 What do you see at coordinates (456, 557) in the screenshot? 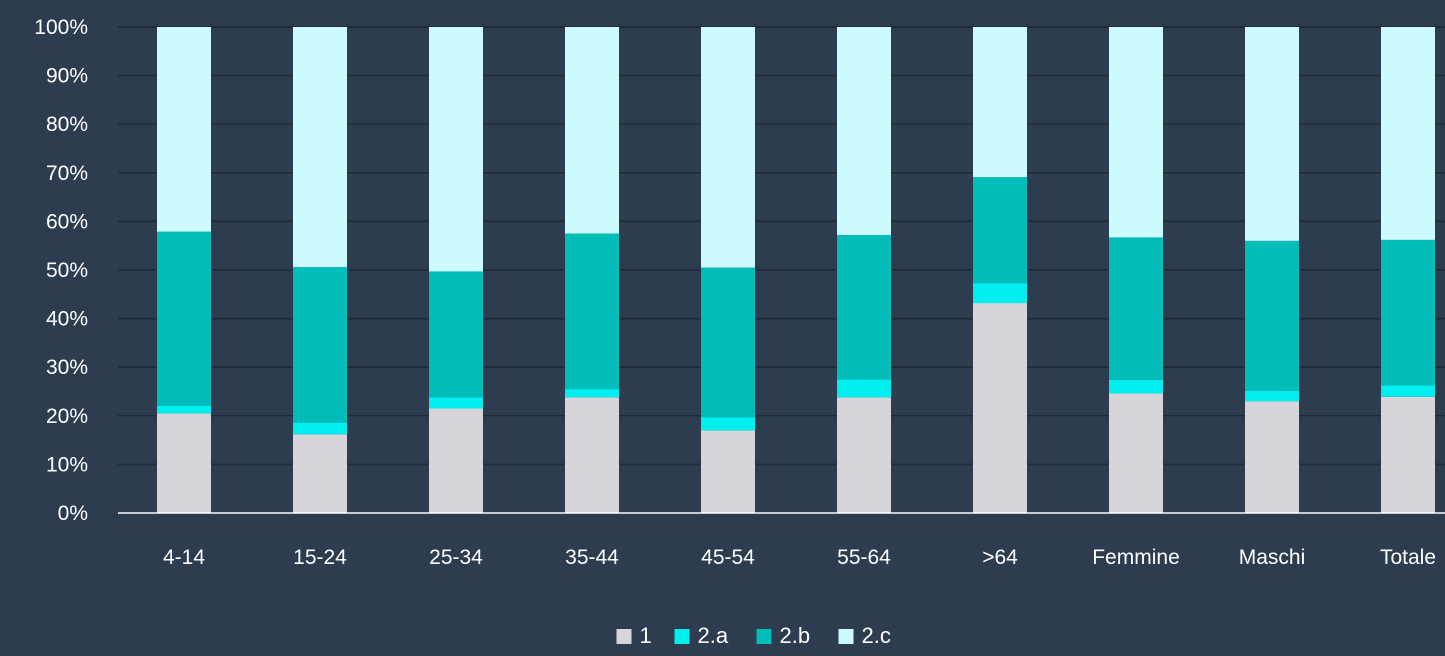
I see `x-tick-label: 25-34` at bounding box center [456, 557].